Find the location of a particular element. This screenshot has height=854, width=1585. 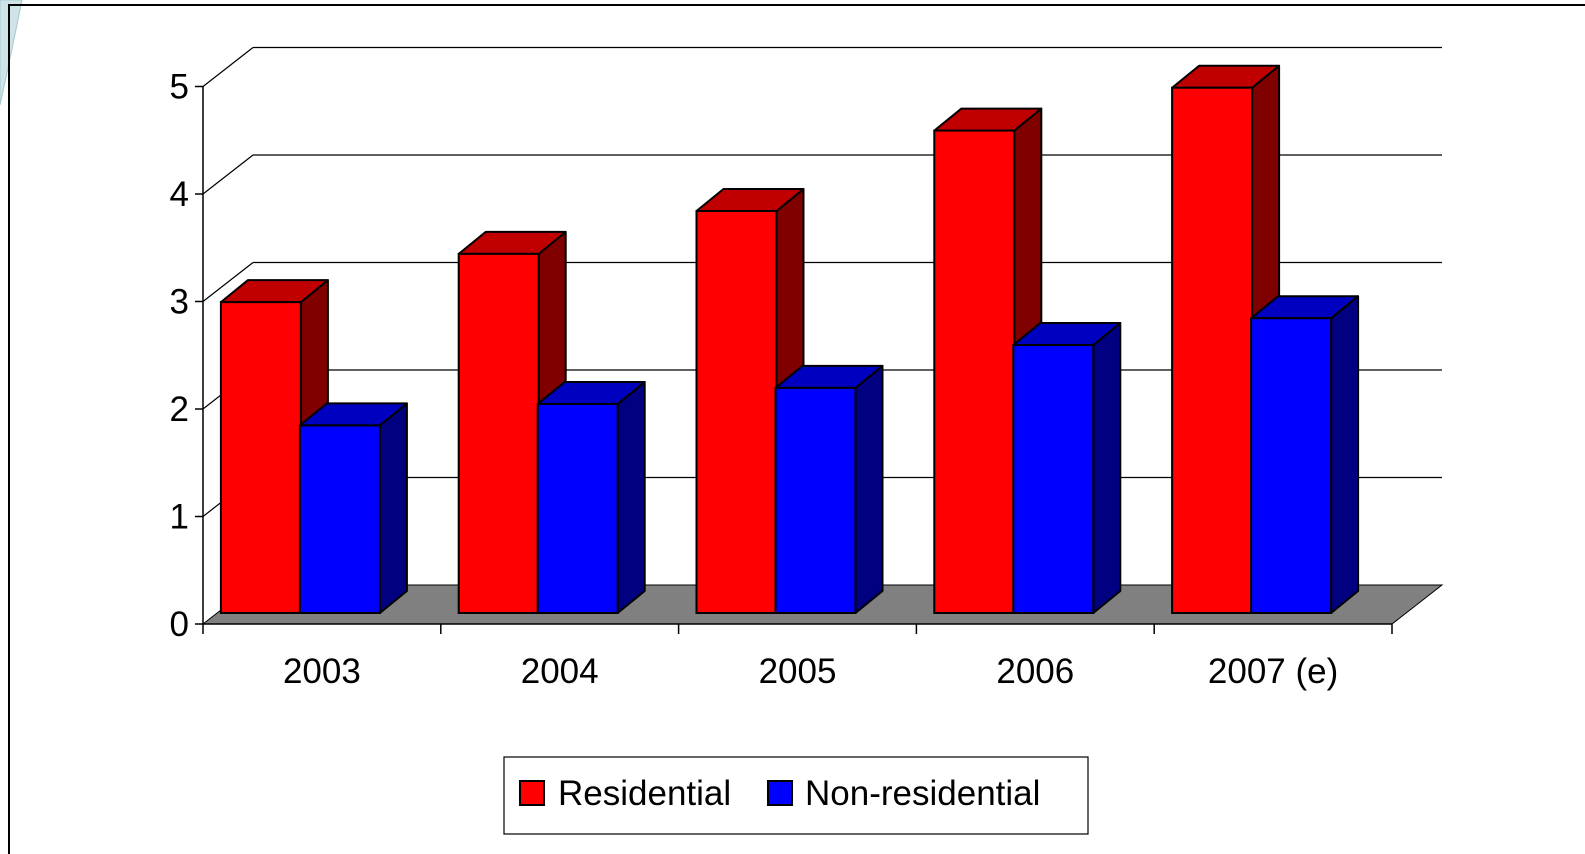

corner-accent-curve is located at coordinates (11, 53).